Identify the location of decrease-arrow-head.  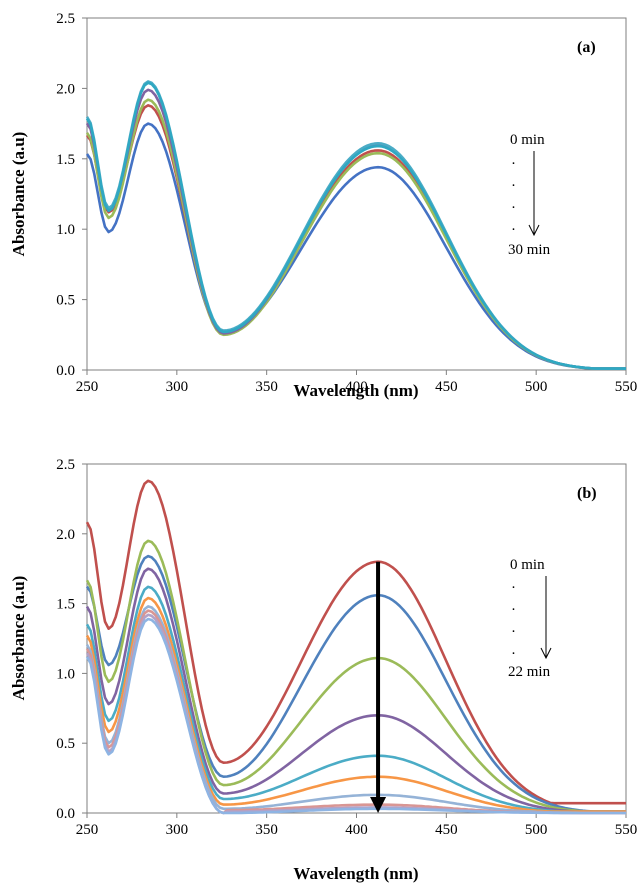
(378, 805).